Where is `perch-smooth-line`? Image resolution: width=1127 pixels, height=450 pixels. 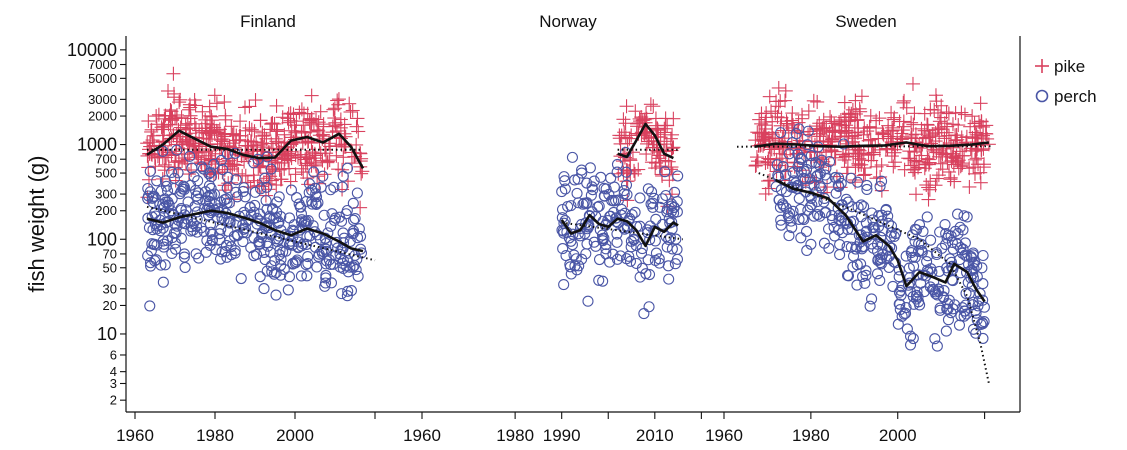
perch-smooth-line is located at coordinates (619, 230).